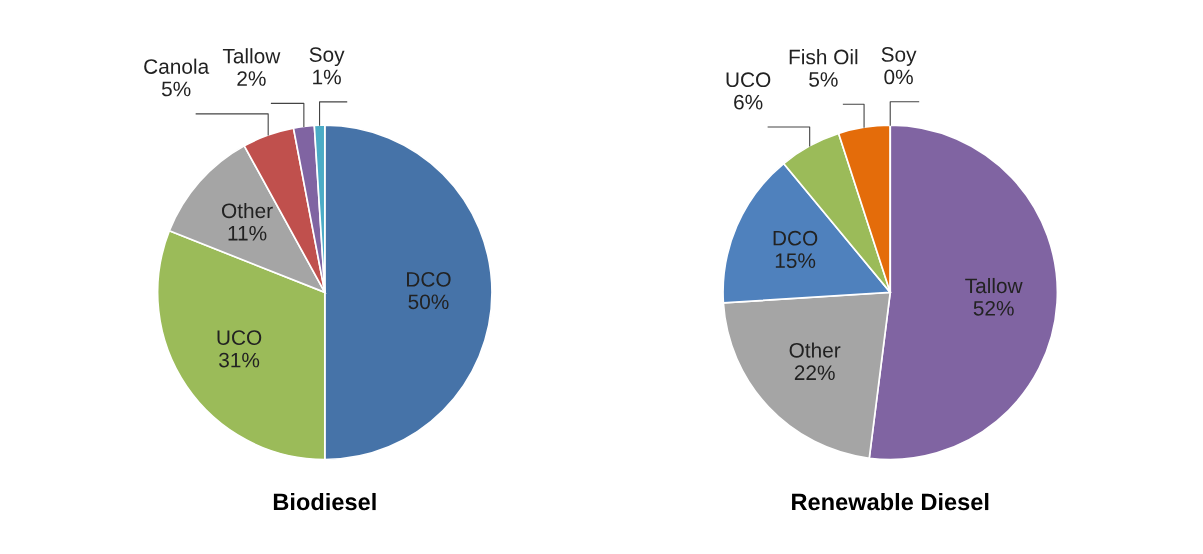 This screenshot has height=554, width=1203. What do you see at coordinates (795, 261) in the screenshot?
I see `data-label: 15%` at bounding box center [795, 261].